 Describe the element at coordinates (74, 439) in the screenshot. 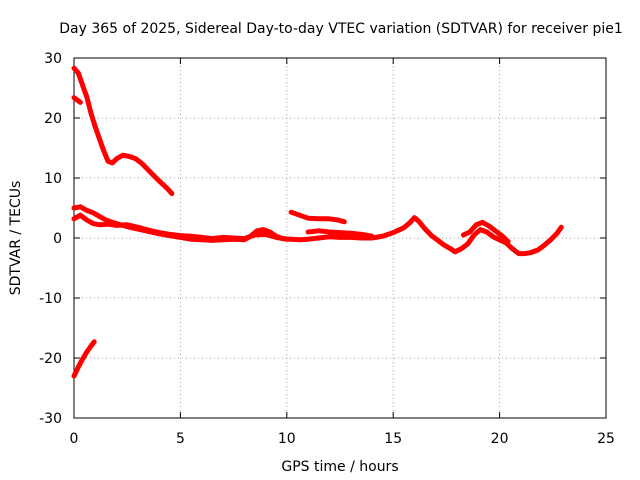

I see `x-tick-label: 0` at that location.